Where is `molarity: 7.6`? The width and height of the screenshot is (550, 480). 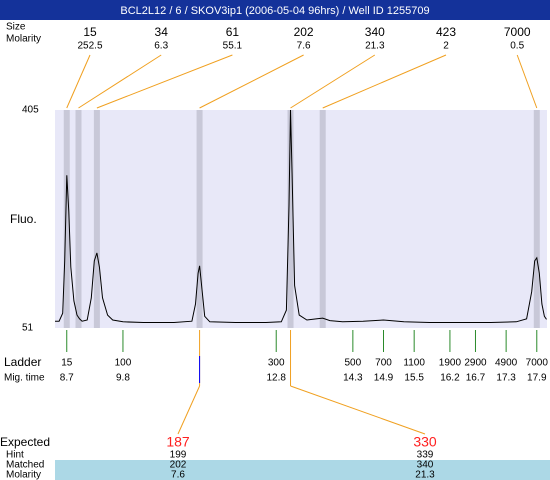
molarity: 7.6 is located at coordinates (178, 475).